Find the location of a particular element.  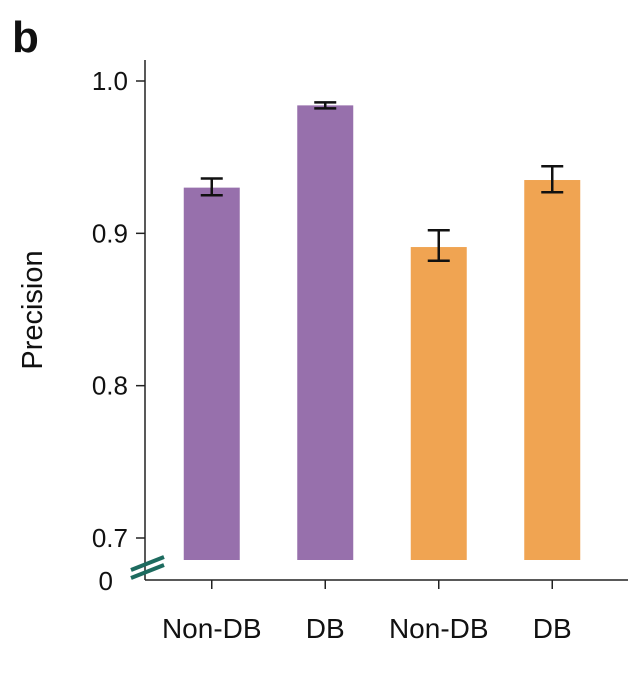

panel-label: b is located at coordinates (25, 37).